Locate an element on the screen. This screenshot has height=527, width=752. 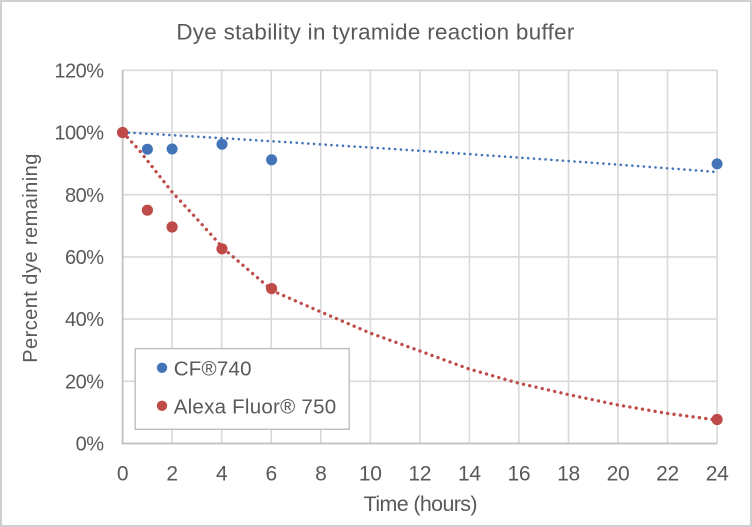
svg-text: Percent dye remaining is located at coordinates (31, 258).